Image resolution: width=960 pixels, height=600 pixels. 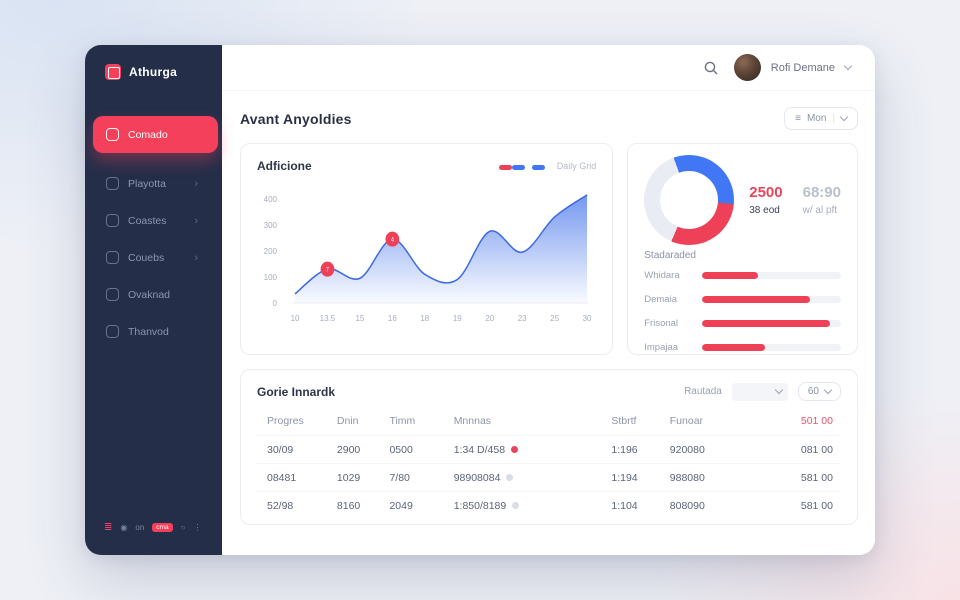 I want to click on table-cell: 808090, so click(x=712, y=505).